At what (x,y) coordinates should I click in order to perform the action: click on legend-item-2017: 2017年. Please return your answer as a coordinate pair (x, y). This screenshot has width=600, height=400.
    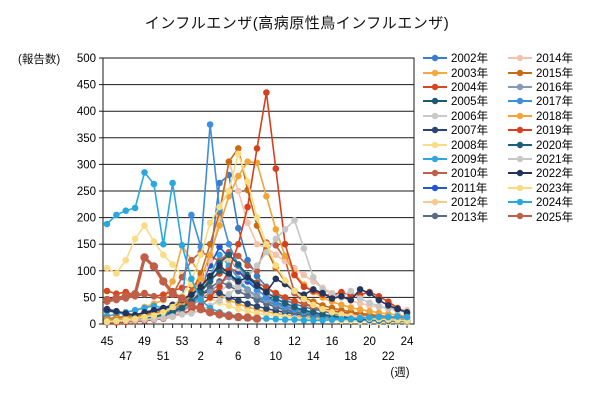
    Looking at the image, I should click on (549, 101).